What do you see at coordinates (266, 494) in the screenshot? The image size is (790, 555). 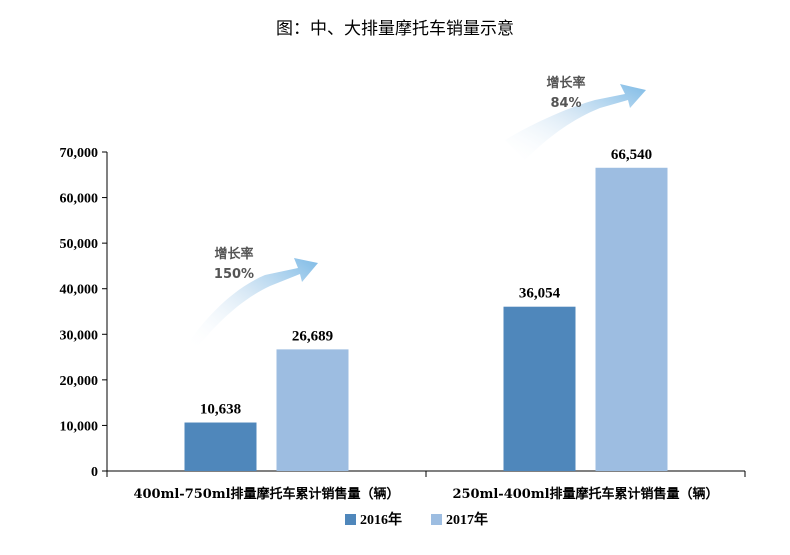 I see `x-category-label: 400ml-750ml排量摩托车累计销售量（辆）` at bounding box center [266, 494].